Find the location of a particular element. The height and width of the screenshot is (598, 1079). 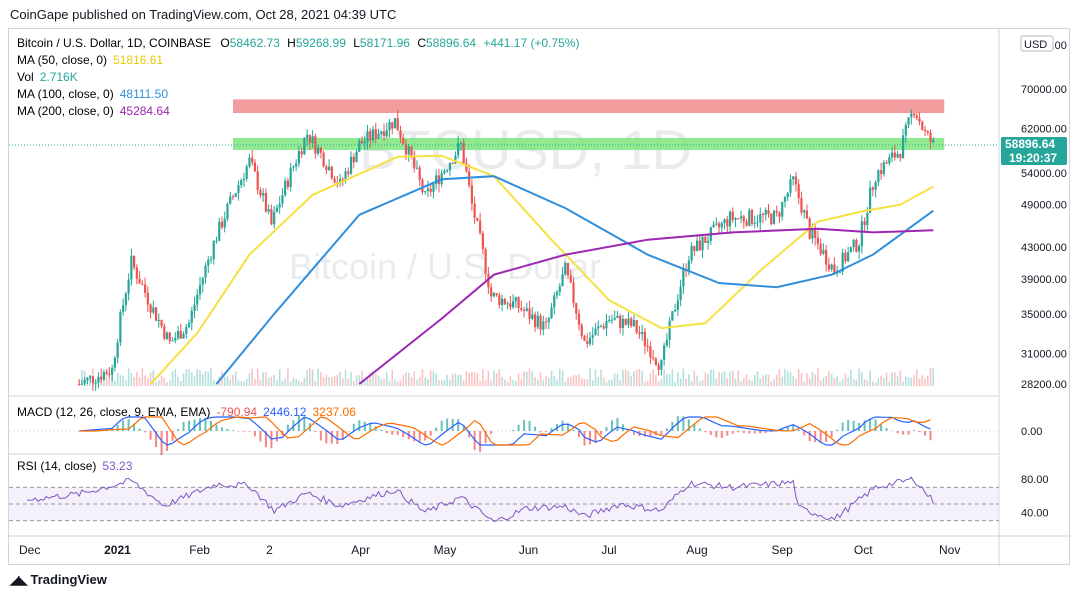

price-tick-label: 54000.00 is located at coordinates (1044, 174).